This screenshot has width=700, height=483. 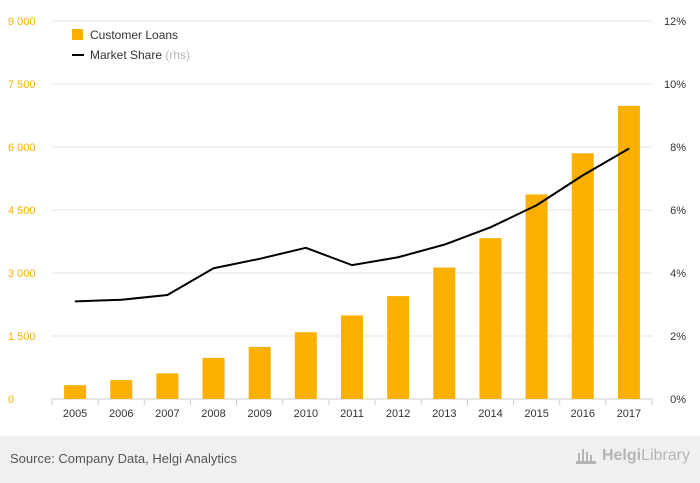 What do you see at coordinates (585, 456) in the screenshot?
I see `building-icon` at bounding box center [585, 456].